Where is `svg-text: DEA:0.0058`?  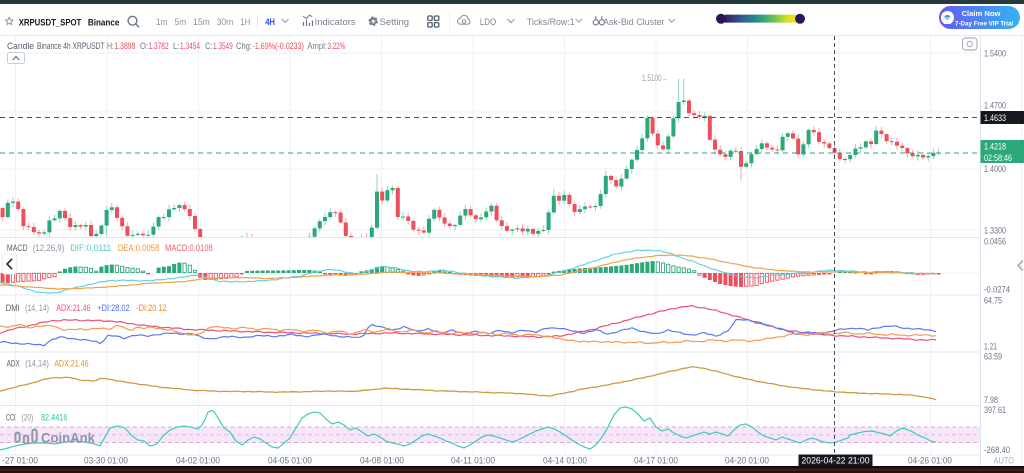 svg-text: DEA:0.0058 is located at coordinates (139, 248).